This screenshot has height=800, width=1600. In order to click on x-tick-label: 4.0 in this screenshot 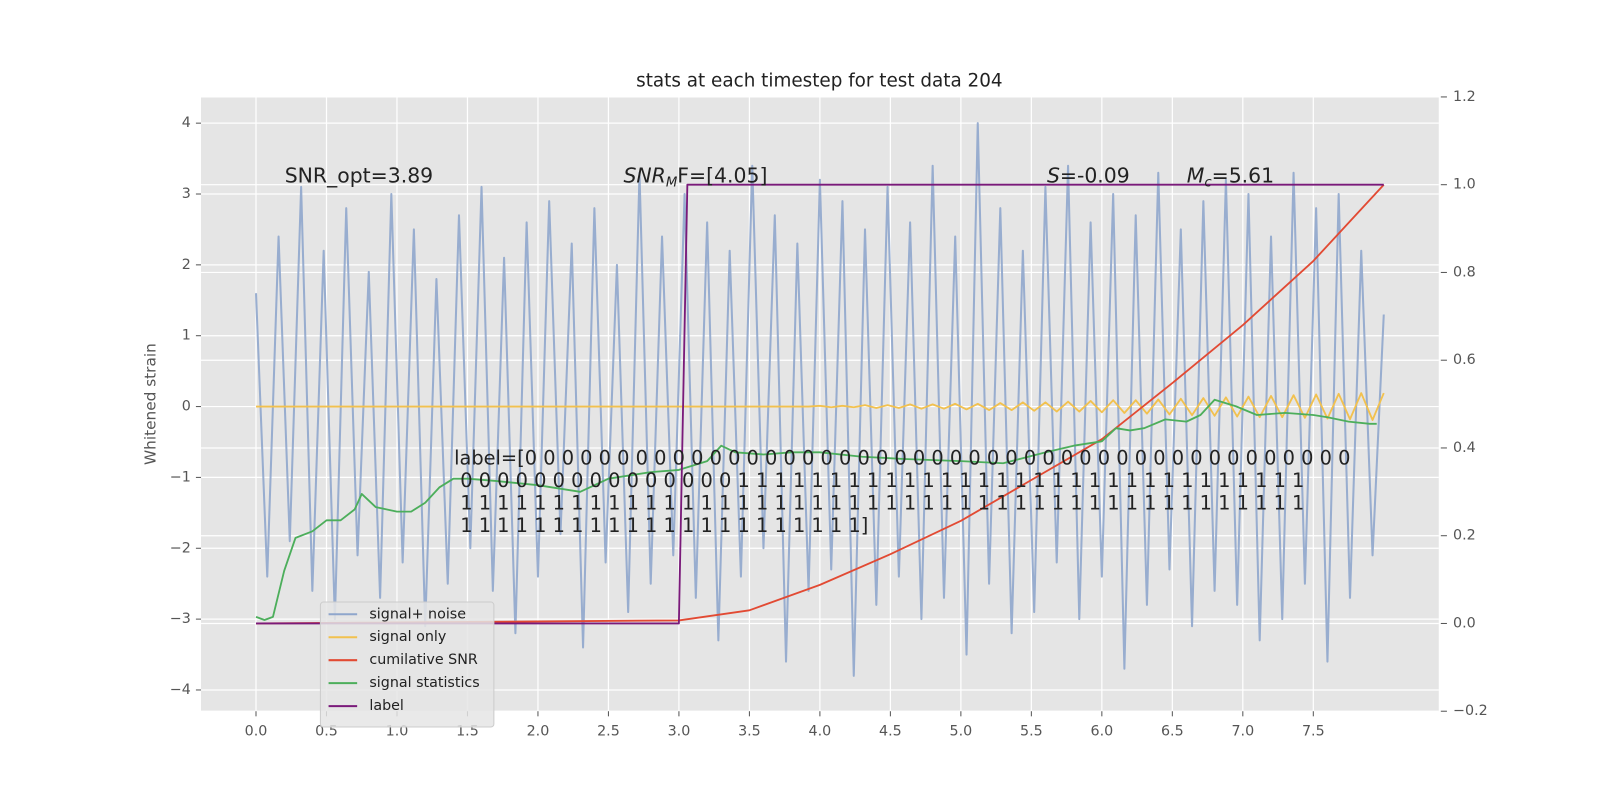, I will do `click(820, 732)`.